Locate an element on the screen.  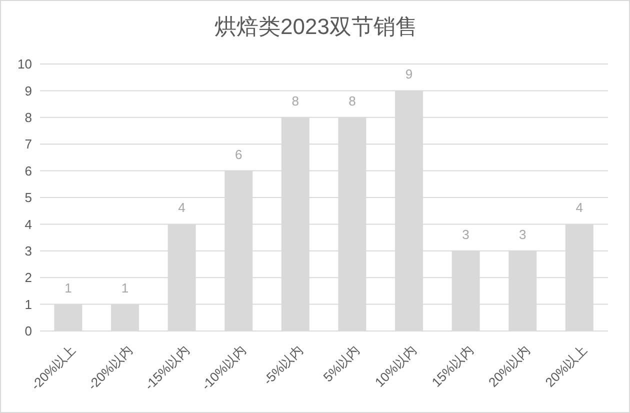
y-tick-label: 1 is located at coordinates (28, 304).